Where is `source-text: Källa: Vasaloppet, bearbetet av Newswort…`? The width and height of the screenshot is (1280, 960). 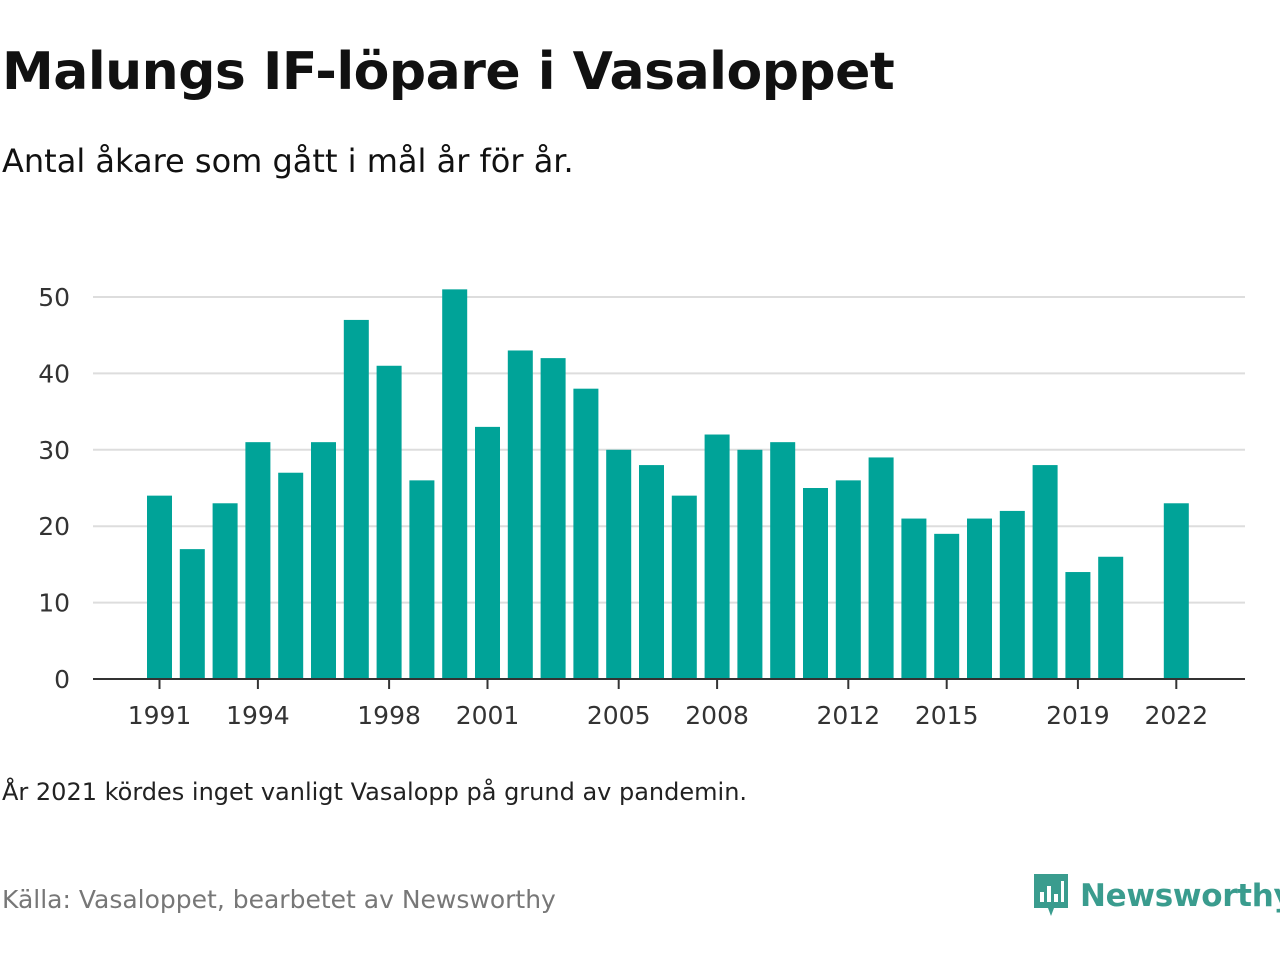 source-text: Källa: Vasaloppet, bearbetet av Newswort… is located at coordinates (279, 899).